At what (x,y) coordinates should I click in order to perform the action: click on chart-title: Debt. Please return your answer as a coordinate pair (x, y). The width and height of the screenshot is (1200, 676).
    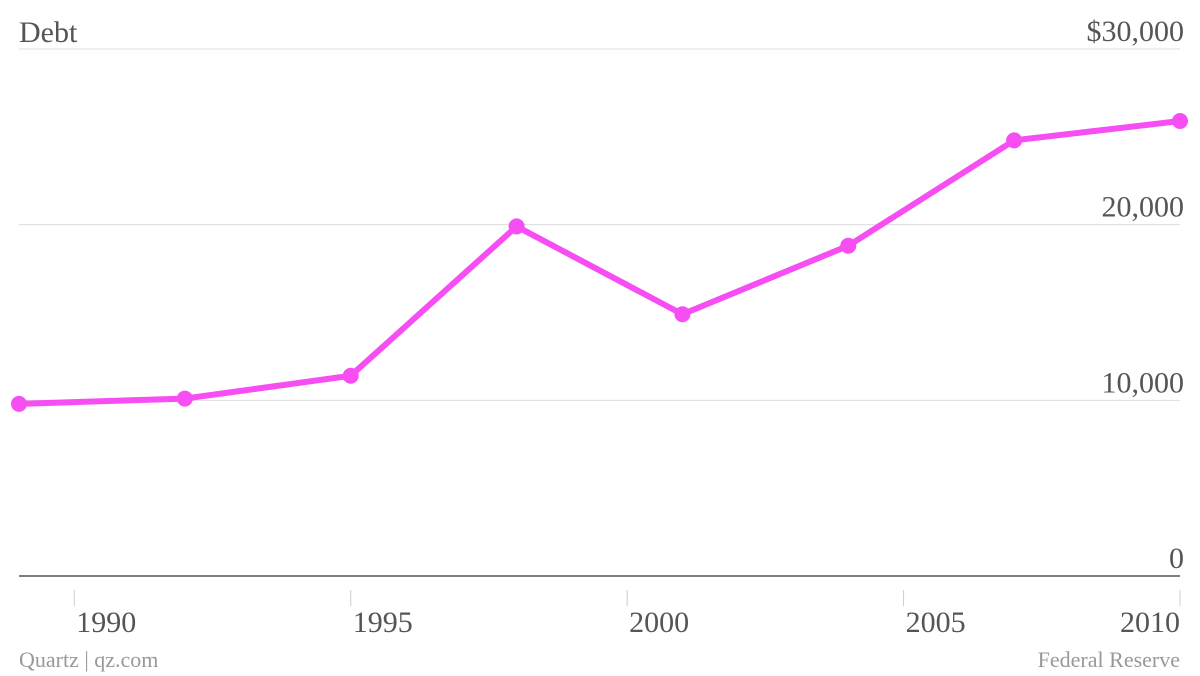
    Looking at the image, I should click on (48, 32).